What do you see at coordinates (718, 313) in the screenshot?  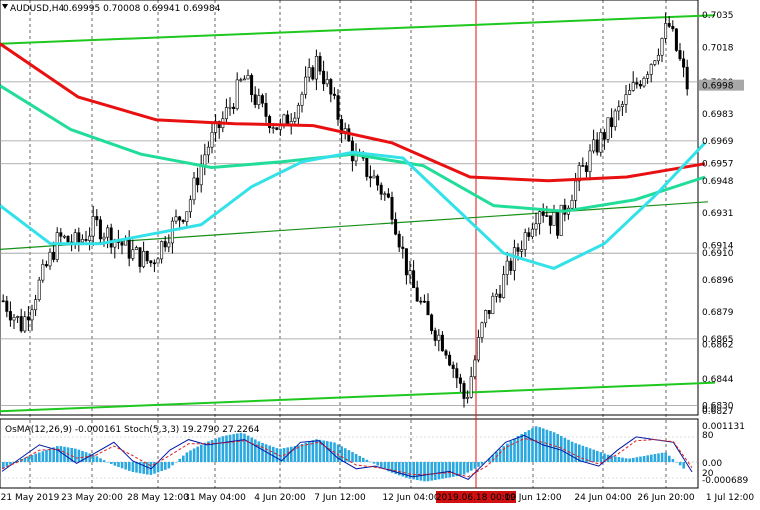 I see `price-tick-label: 0.6879` at bounding box center [718, 313].